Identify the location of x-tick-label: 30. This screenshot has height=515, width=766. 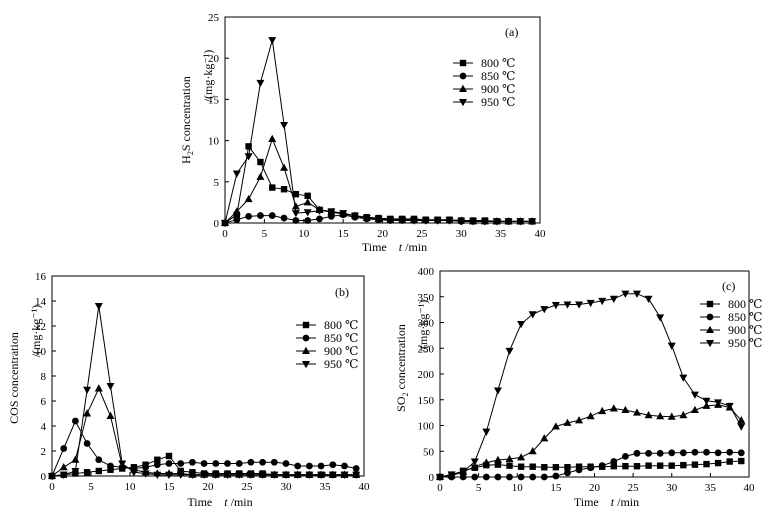
(462, 234).